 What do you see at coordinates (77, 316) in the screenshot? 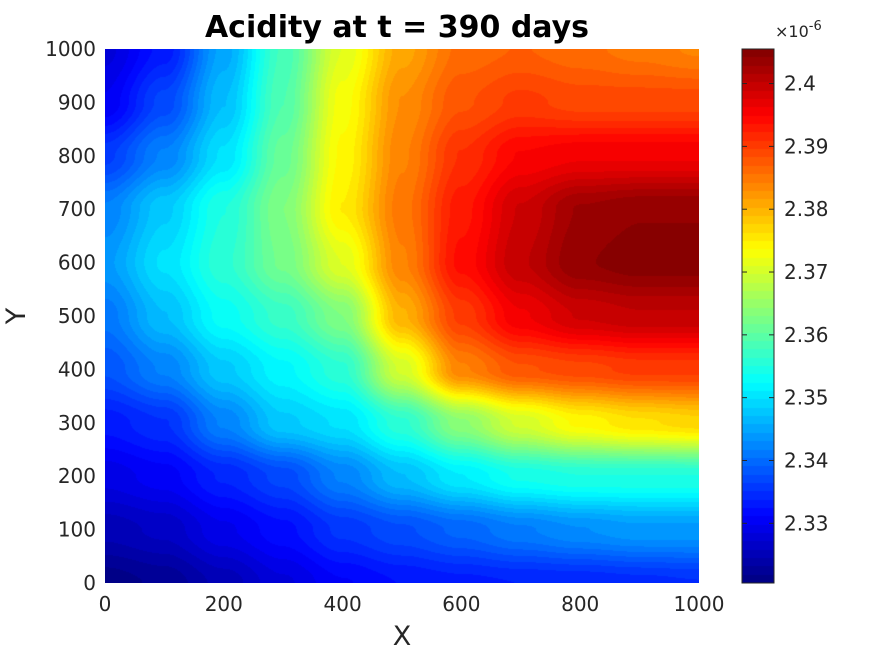
I see `y-tick-label: 500` at bounding box center [77, 316].